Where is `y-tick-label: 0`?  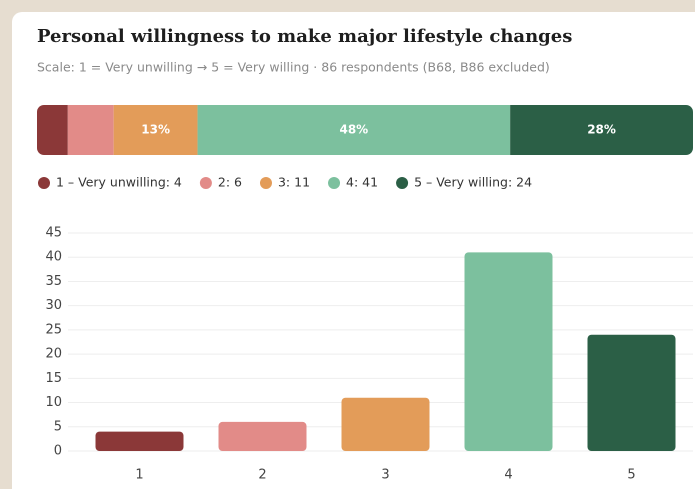
y-tick-label: 0 is located at coordinates (58, 451).